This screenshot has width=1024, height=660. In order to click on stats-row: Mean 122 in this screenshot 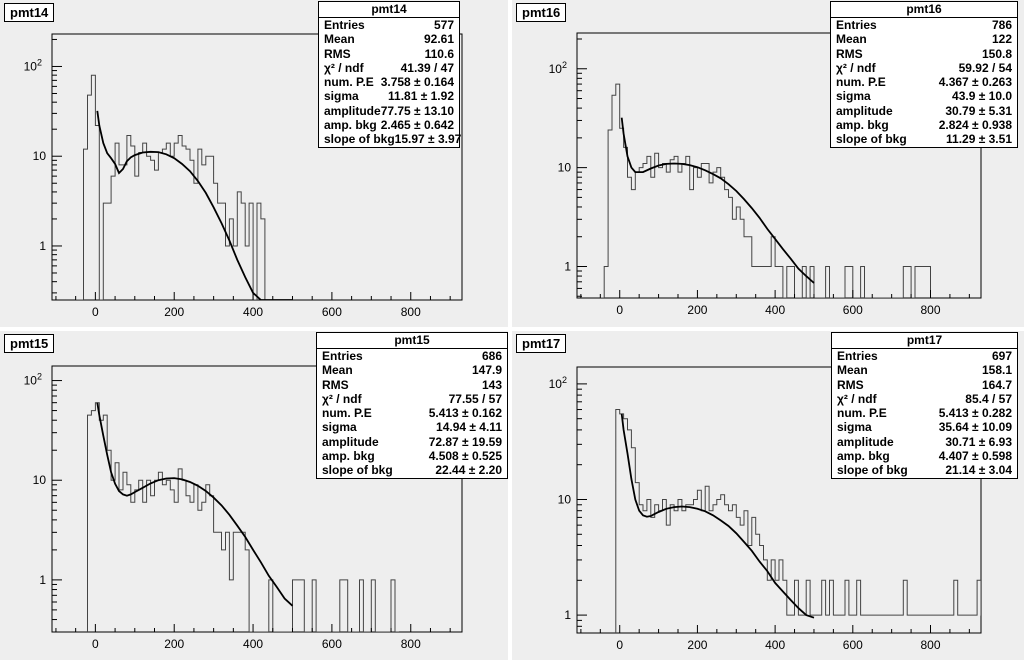, I will do `click(924, 39)`.